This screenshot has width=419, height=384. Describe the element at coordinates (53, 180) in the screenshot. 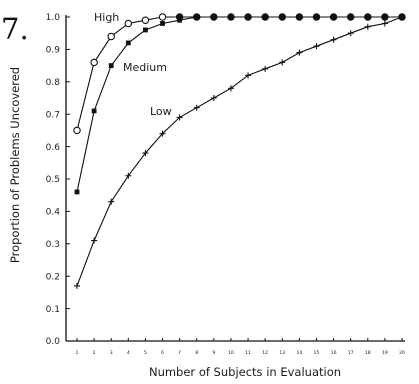

I see `y-tick-label: 0.5` at that location.